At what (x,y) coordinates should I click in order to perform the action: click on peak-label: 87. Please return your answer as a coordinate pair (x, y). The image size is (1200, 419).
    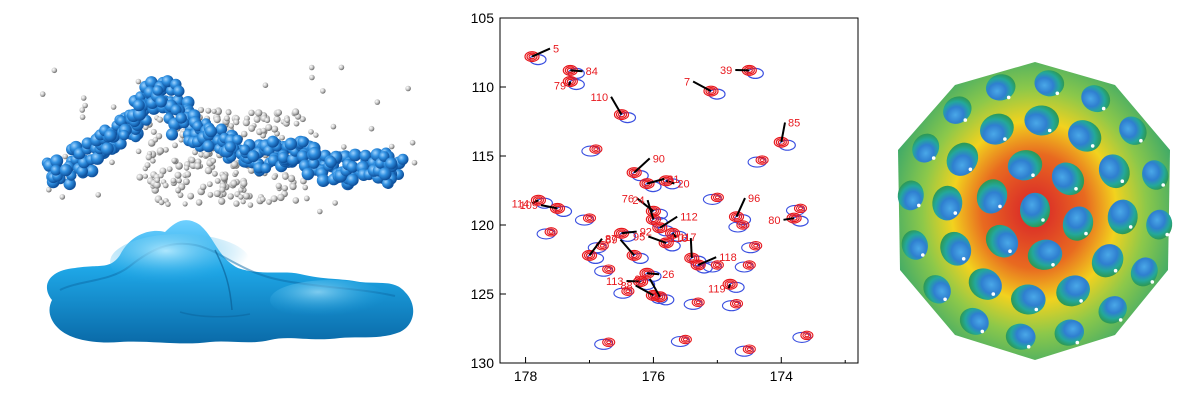
    Looking at the image, I should click on (611, 240).